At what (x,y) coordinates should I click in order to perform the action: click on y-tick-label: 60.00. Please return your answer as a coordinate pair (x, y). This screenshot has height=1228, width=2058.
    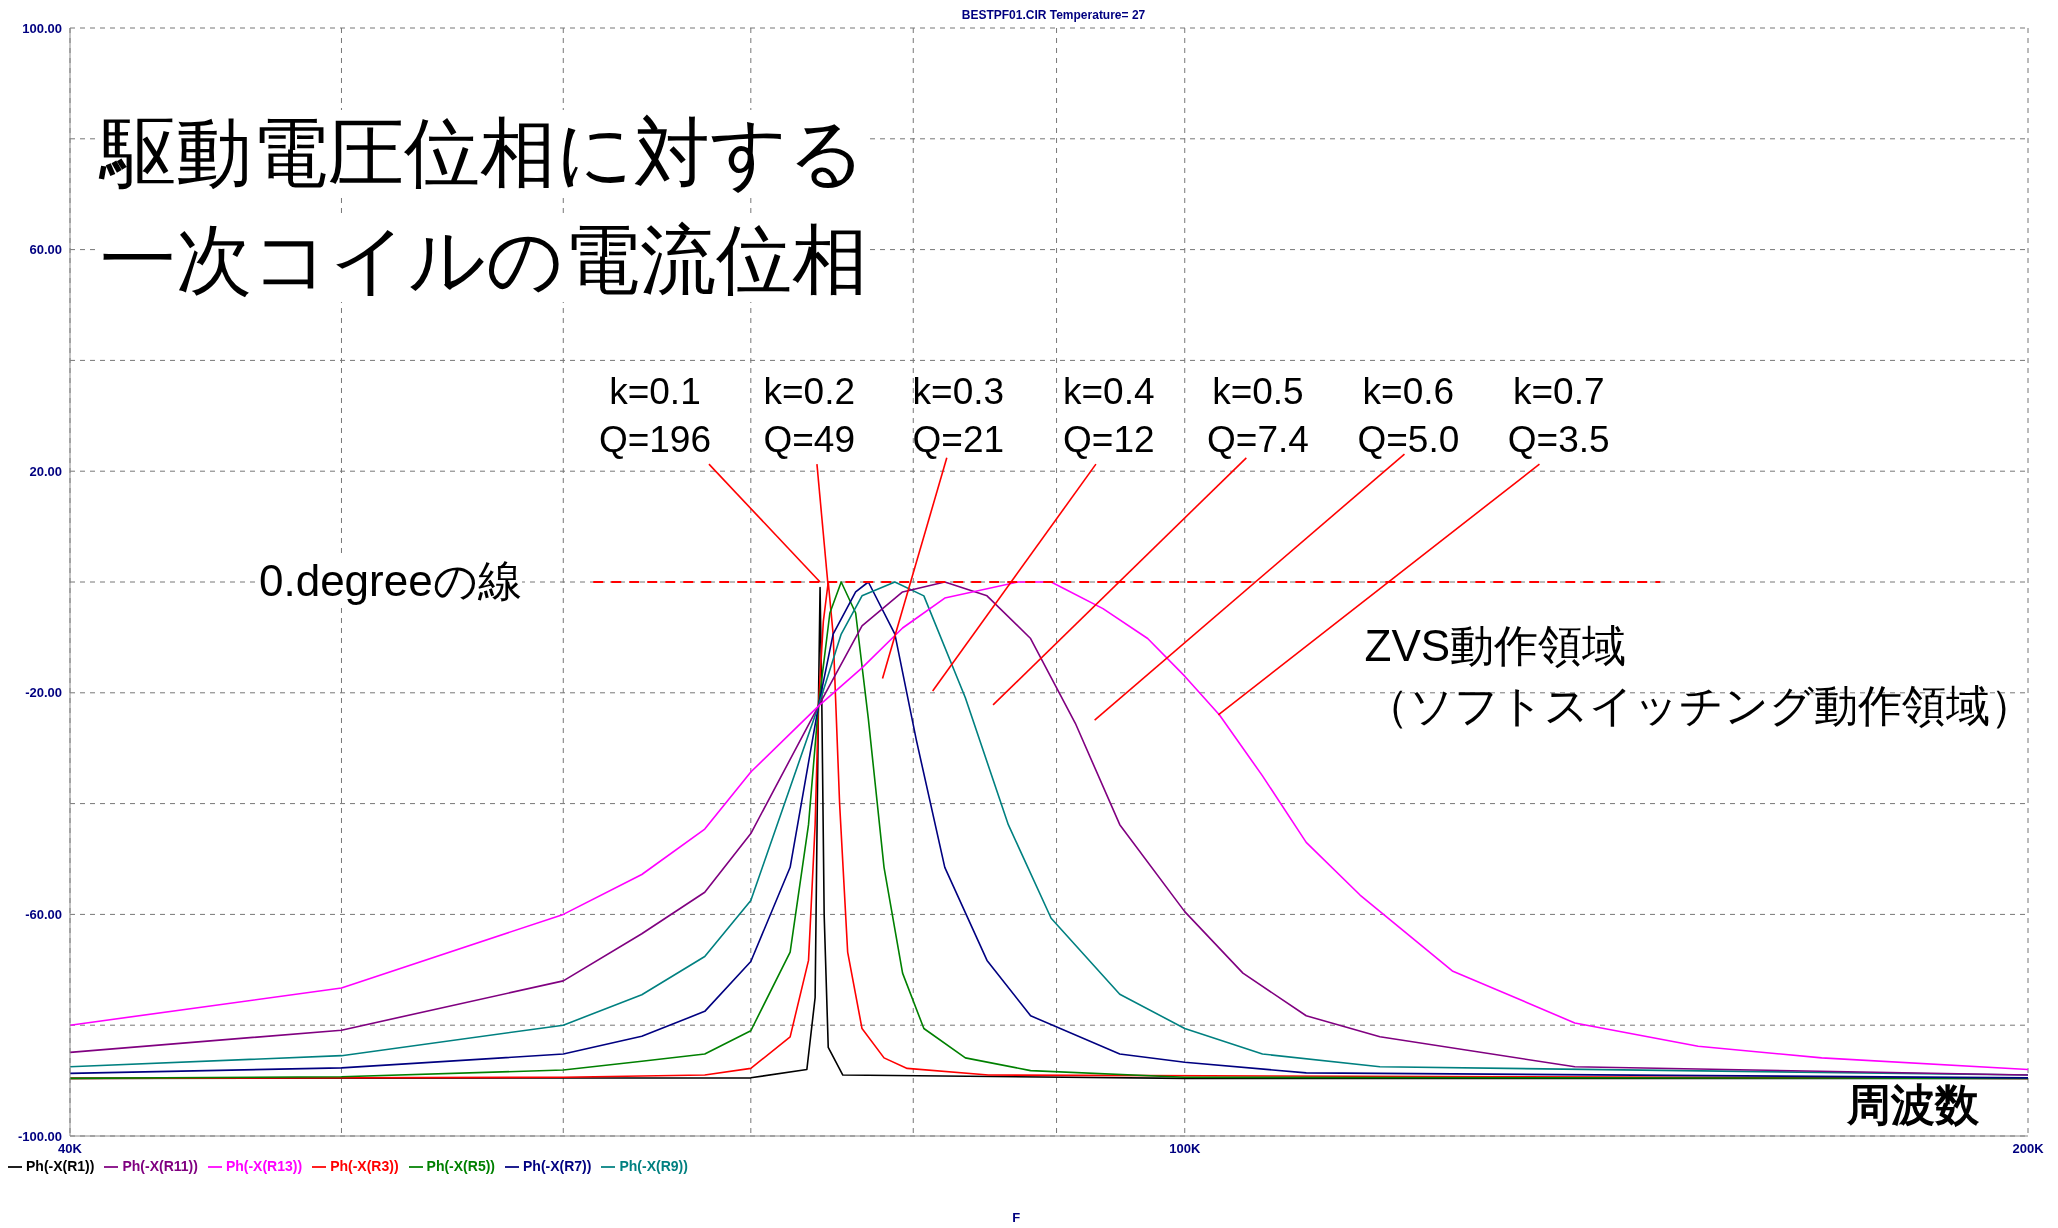
    Looking at the image, I should click on (45, 250).